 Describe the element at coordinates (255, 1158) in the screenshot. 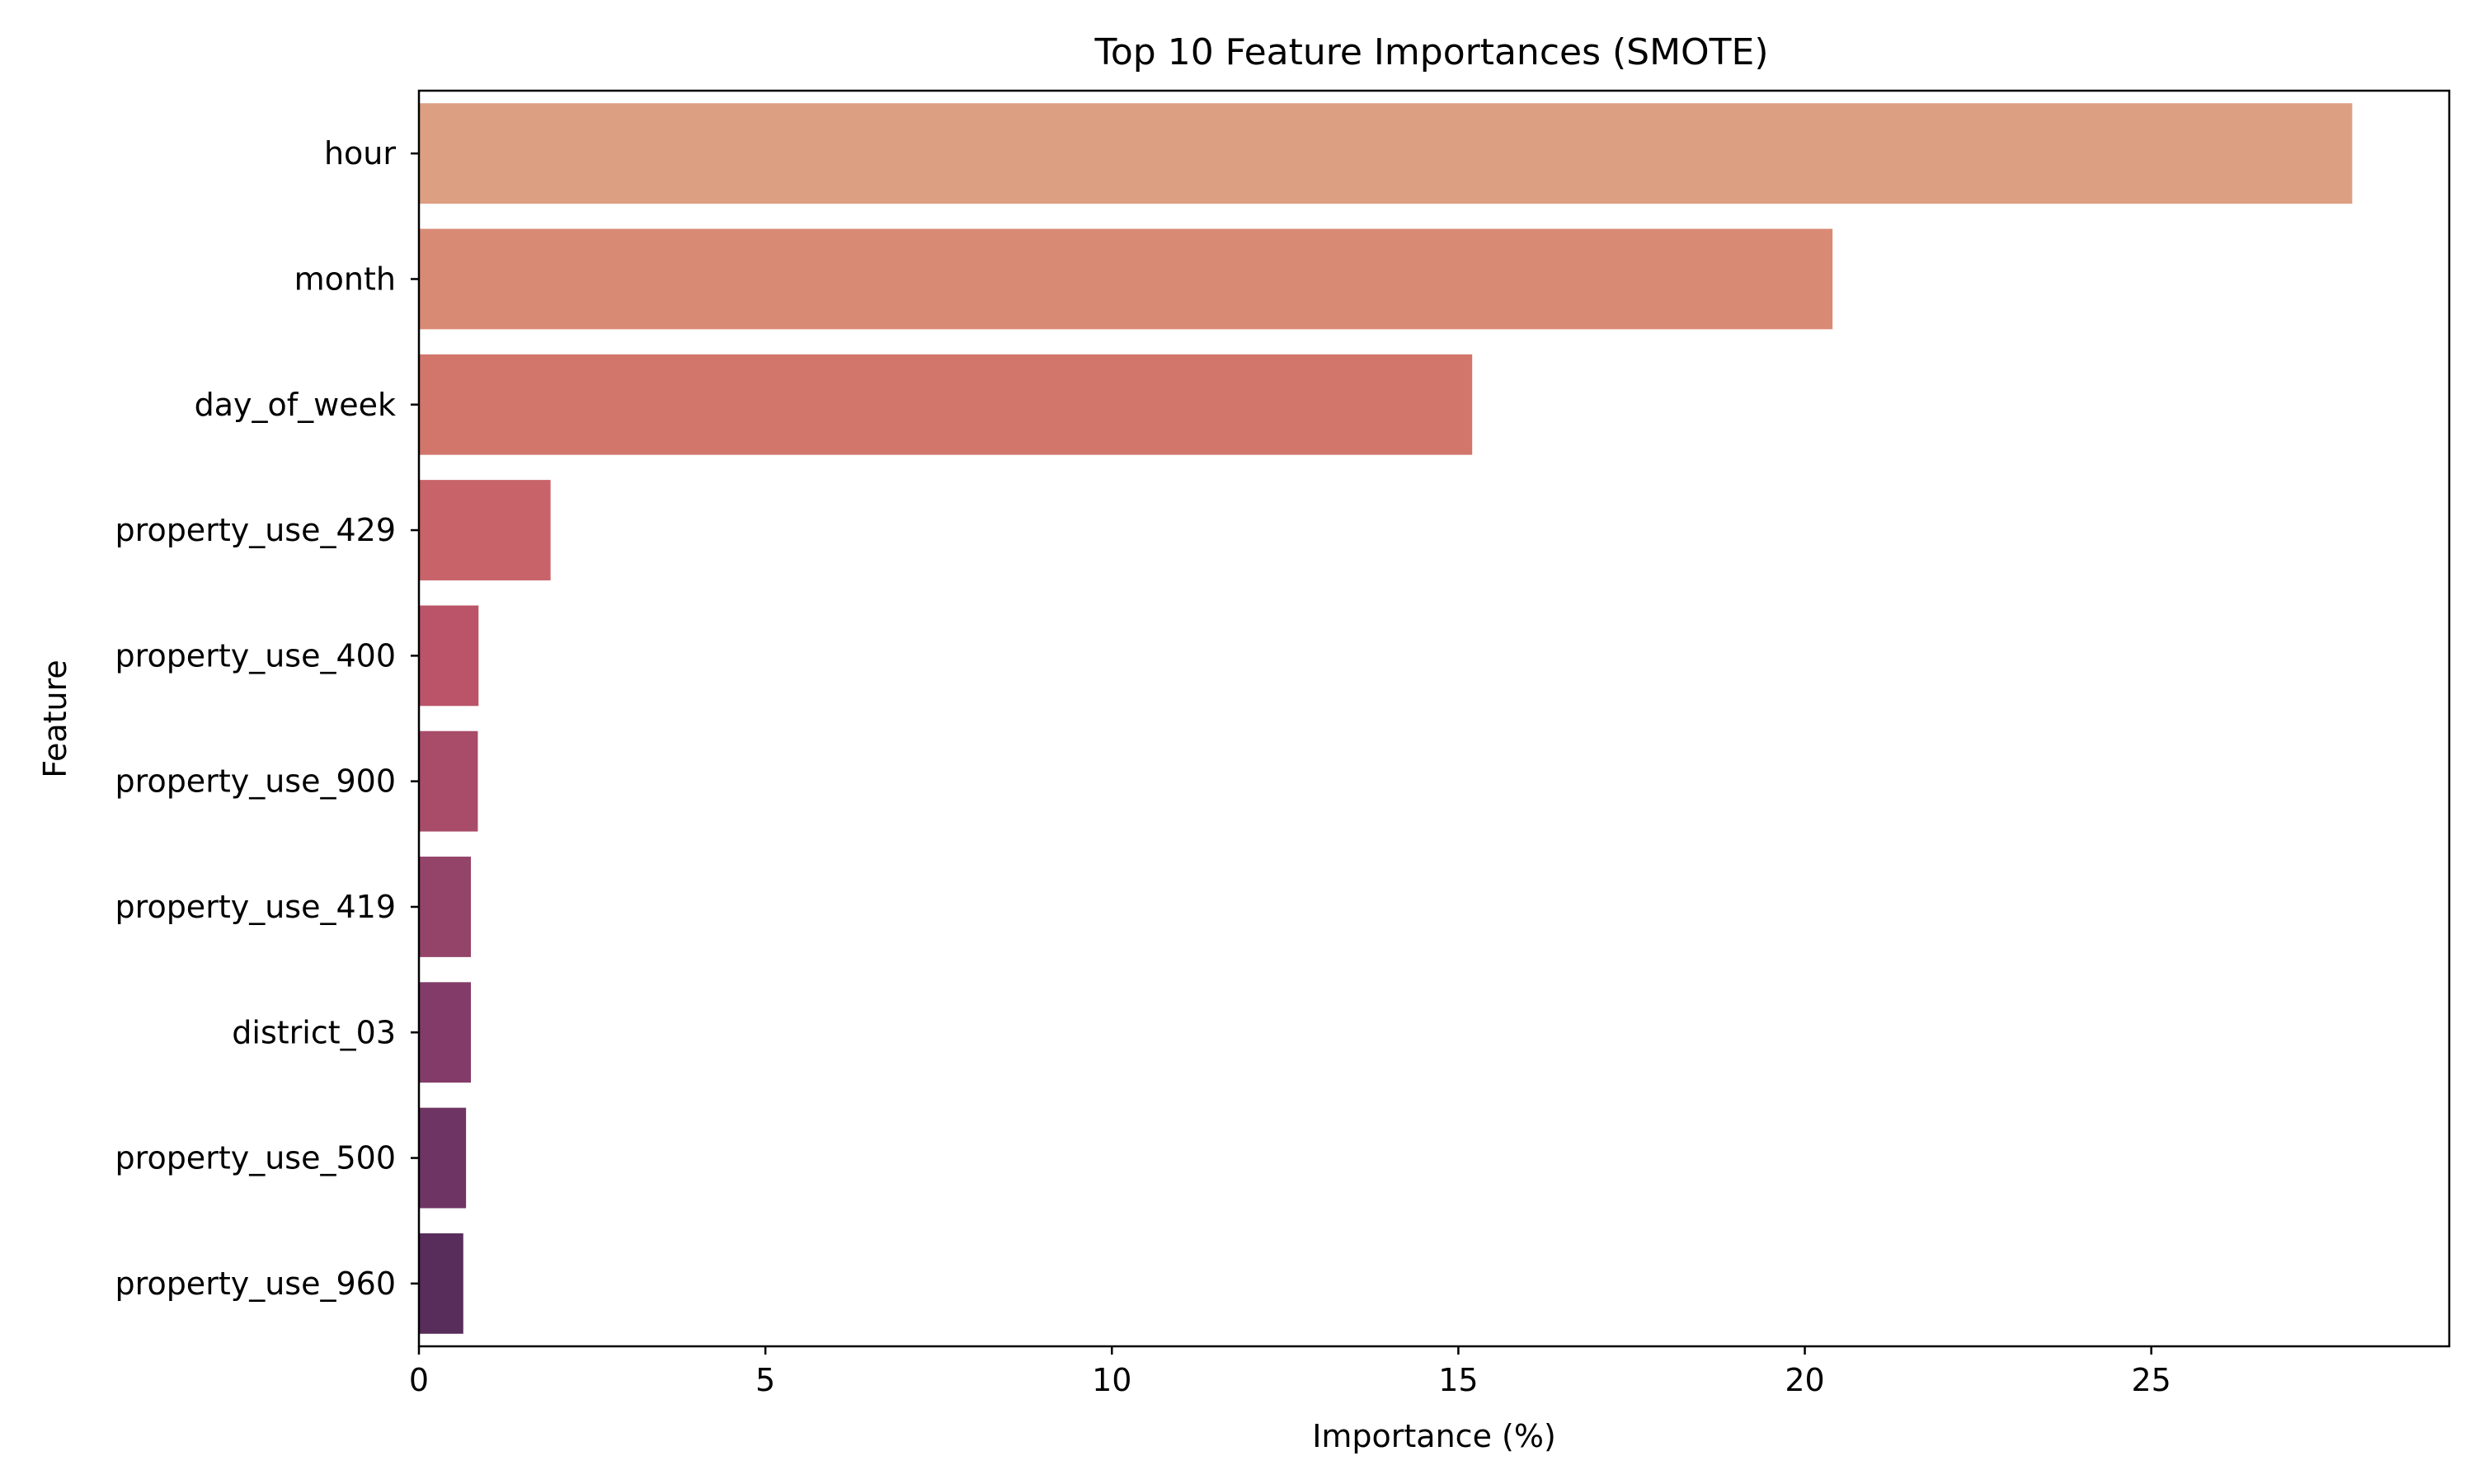

I see `y-tick-label: property_use_500` at that location.